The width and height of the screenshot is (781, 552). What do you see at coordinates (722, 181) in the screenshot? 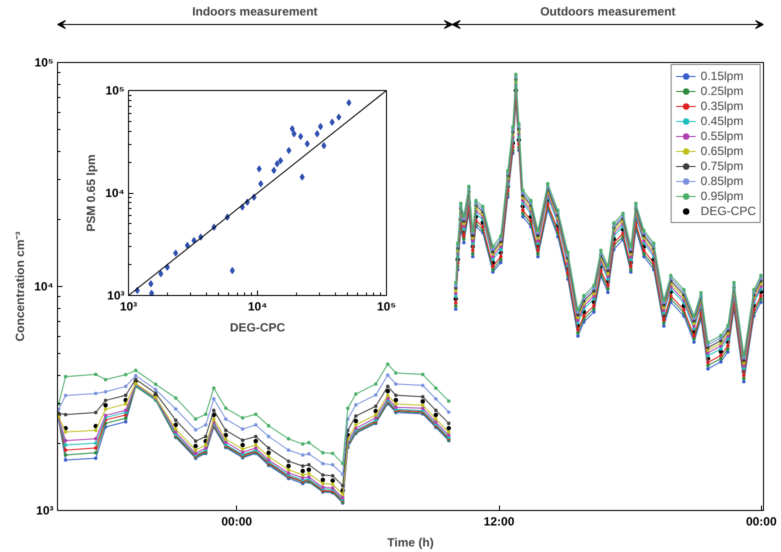
I see `legend-label: 0.85lpm` at bounding box center [722, 181].